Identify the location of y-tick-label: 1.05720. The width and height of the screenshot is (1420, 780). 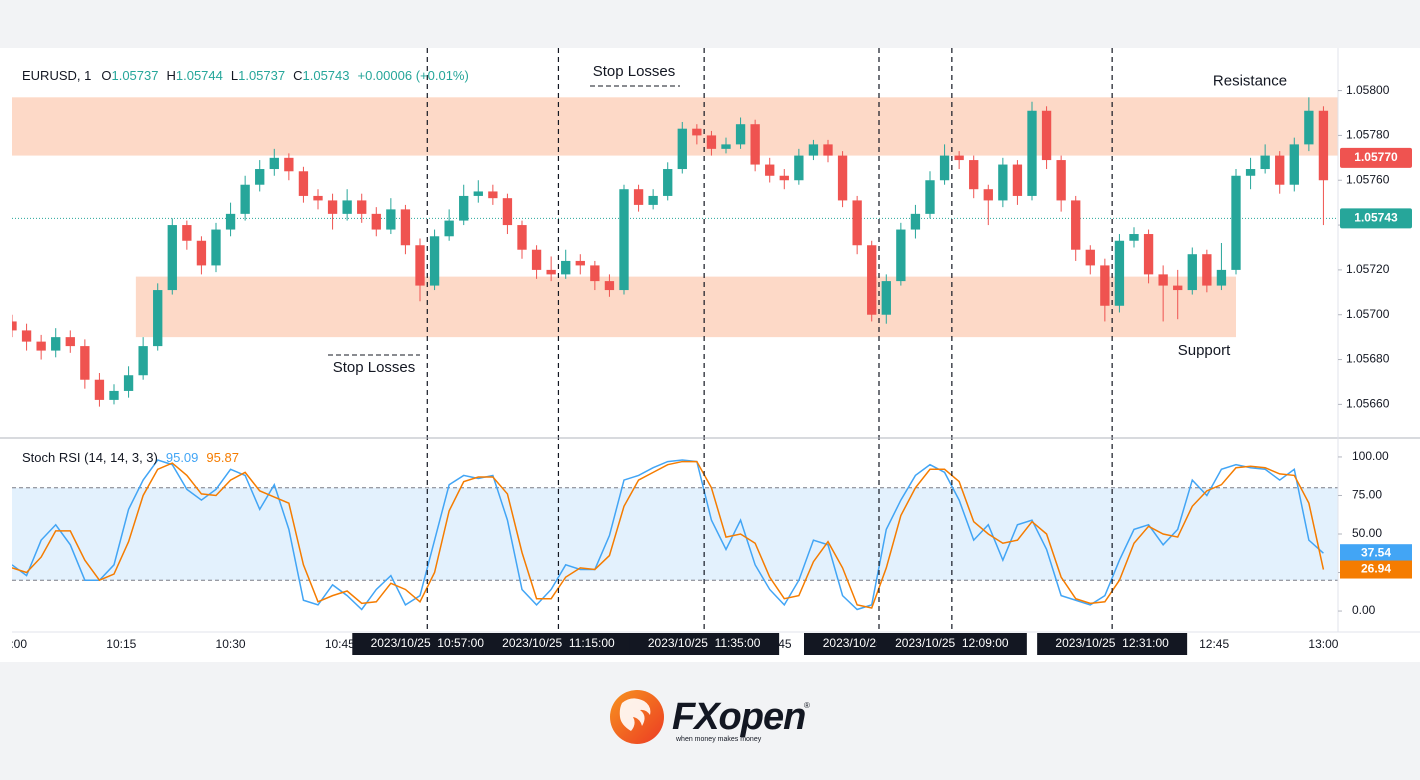
(1368, 269).